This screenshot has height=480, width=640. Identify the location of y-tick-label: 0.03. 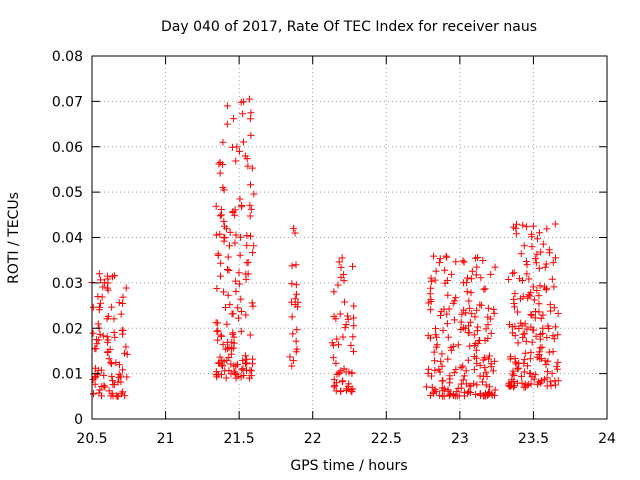
(67, 284).